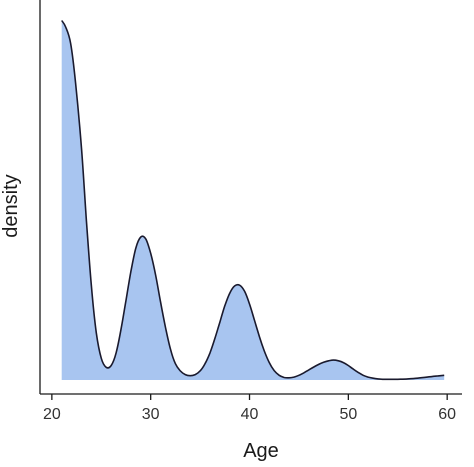 Image resolution: width=474 pixels, height=467 pixels. Describe the element at coordinates (447, 414) in the screenshot. I see `x-tick-label: 60` at that location.